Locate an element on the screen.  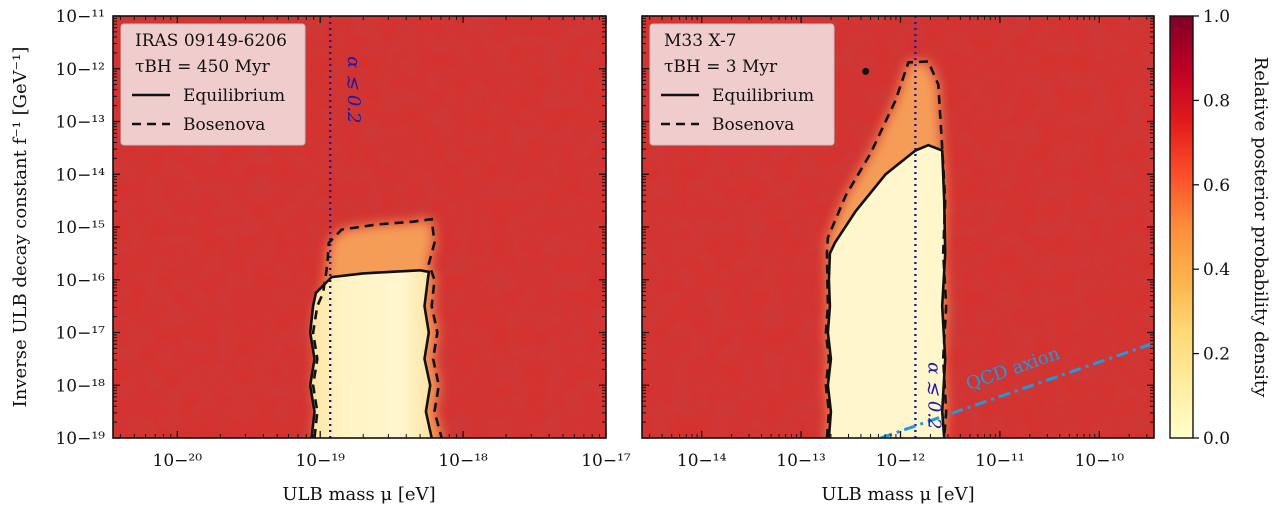
colorbar-ticks: 0.0 0.2 0.4 0.6 0.8 1.0 is located at coordinates (1211, 228).